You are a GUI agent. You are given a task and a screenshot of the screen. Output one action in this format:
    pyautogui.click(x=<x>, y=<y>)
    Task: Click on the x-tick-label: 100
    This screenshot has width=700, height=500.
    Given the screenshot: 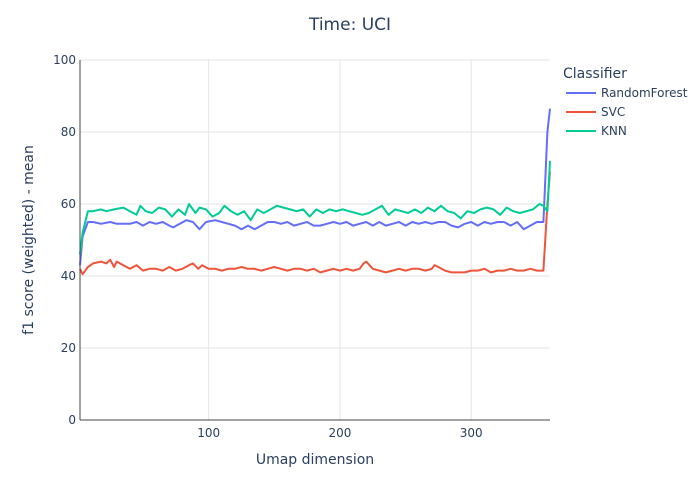 What is the action you would take?
    pyautogui.click(x=208, y=433)
    